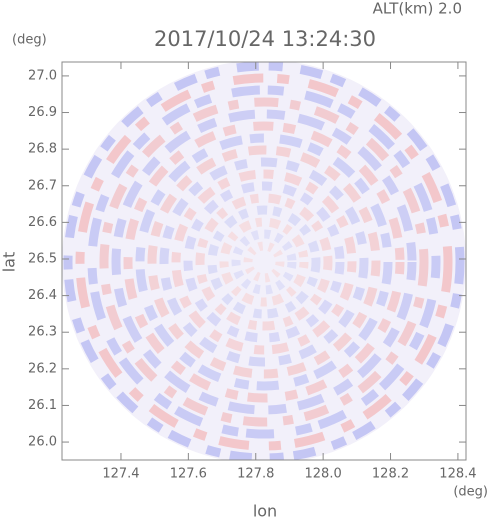 The height and width of the screenshot is (521, 491). Describe the element at coordinates (390, 474) in the screenshot. I see `x-tick-label: 128.2` at that location.